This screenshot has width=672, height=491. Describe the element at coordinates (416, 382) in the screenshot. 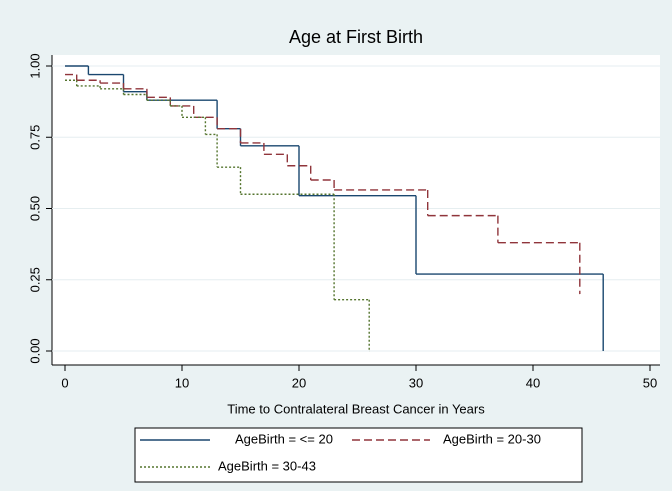

I see `x-tick-label: 30` at that location.